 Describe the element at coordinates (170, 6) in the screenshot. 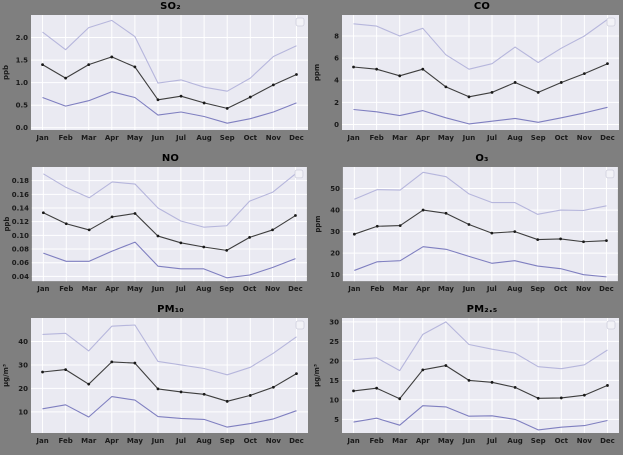

I see `chart-title-so2: SO₂` at that location.